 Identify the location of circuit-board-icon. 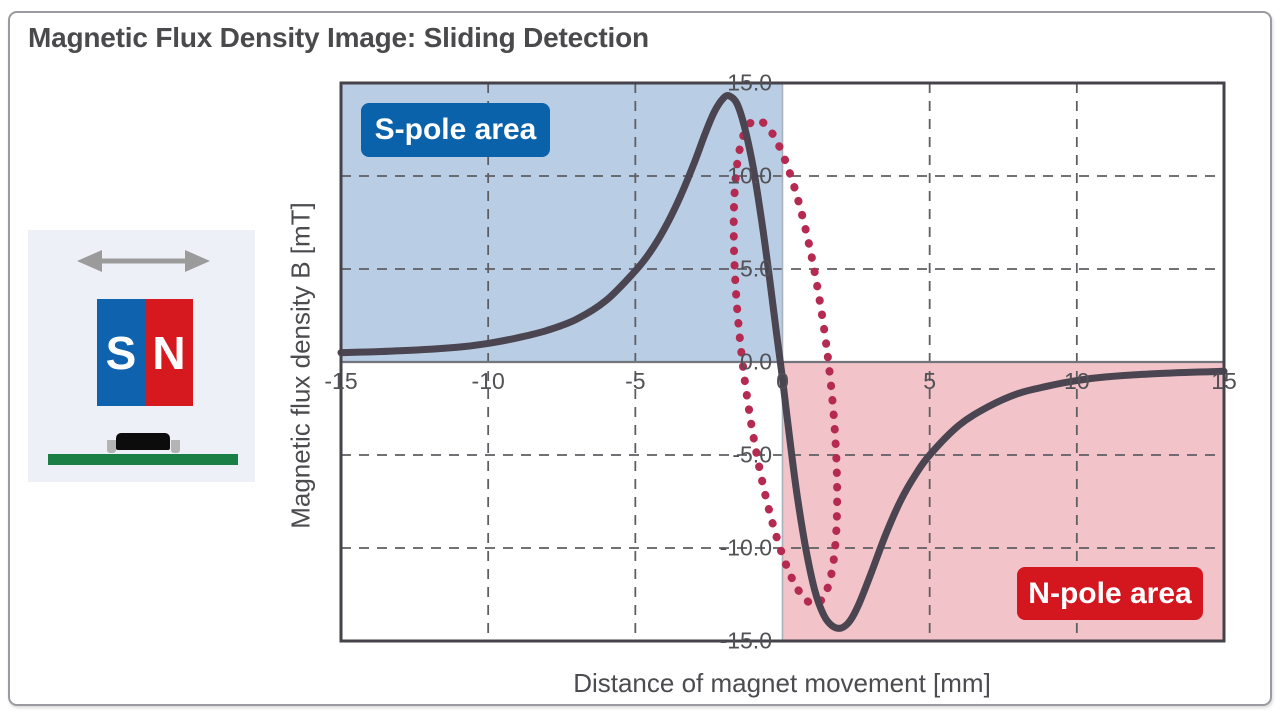
(143, 459).